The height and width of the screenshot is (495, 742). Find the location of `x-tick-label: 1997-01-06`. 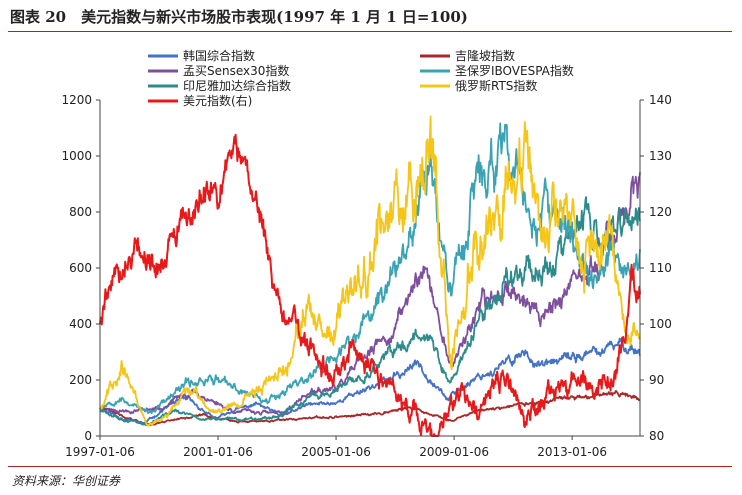

x-tick-label: 1997-01-06 is located at coordinates (100, 452).